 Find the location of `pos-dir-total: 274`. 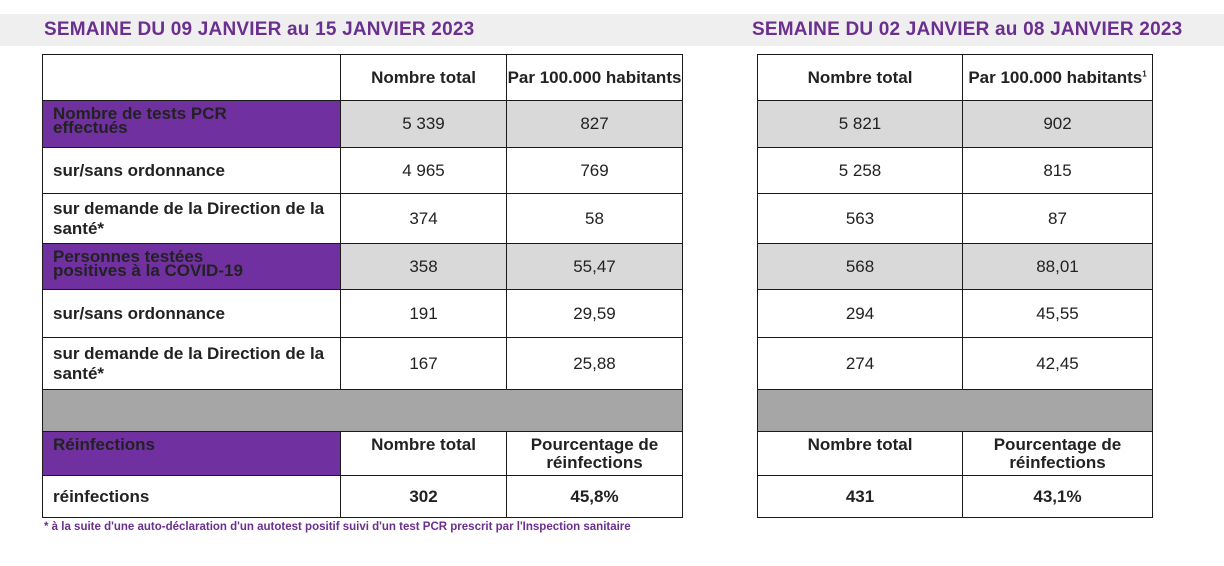

pos-dir-total: 274 is located at coordinates (860, 363).